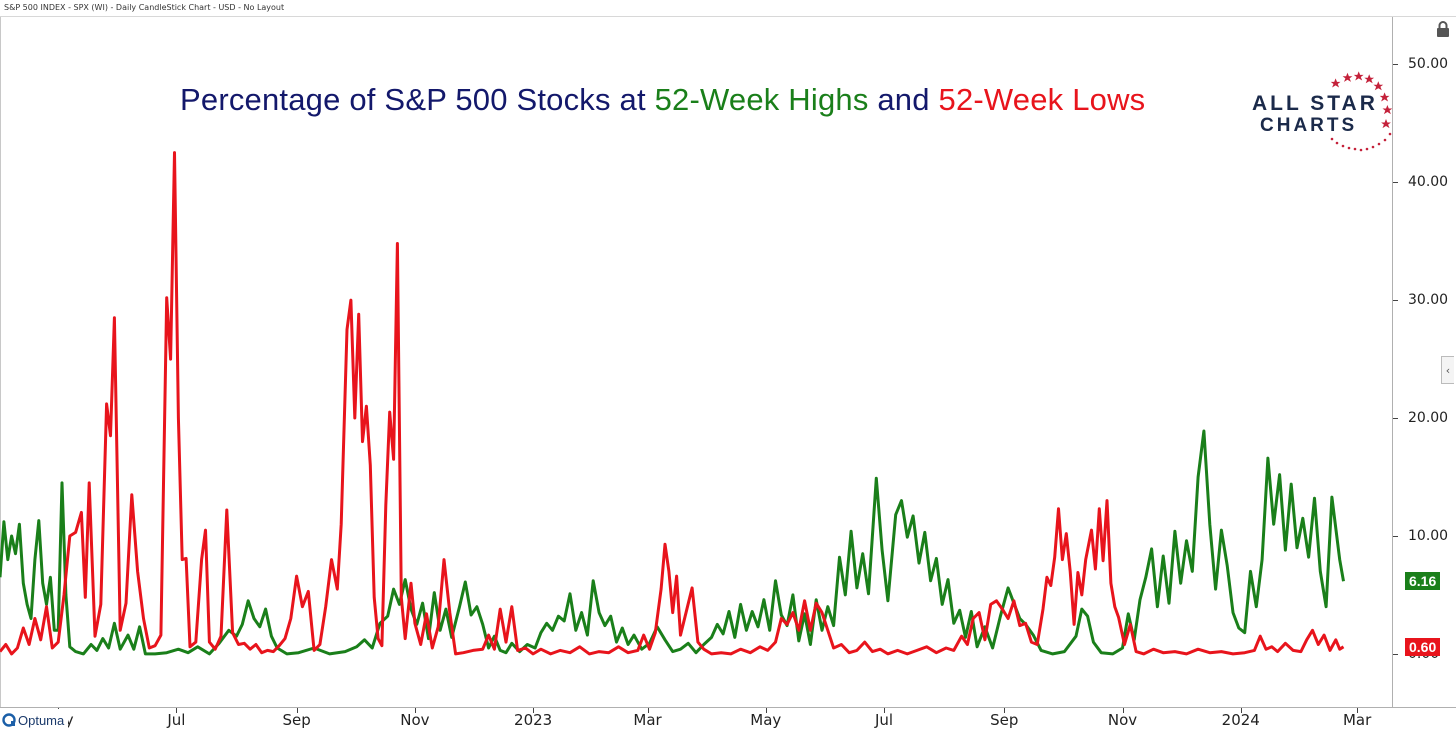  I want to click on x-axis: MayJulSepNov2023MarMayJulSepNov2024Mar, so click(728, 721).